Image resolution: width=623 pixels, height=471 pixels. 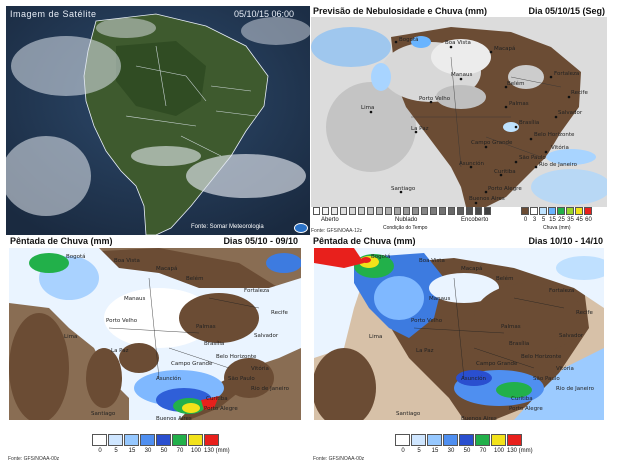 I want to click on legend-tick: 5, so click(x=419, y=451).